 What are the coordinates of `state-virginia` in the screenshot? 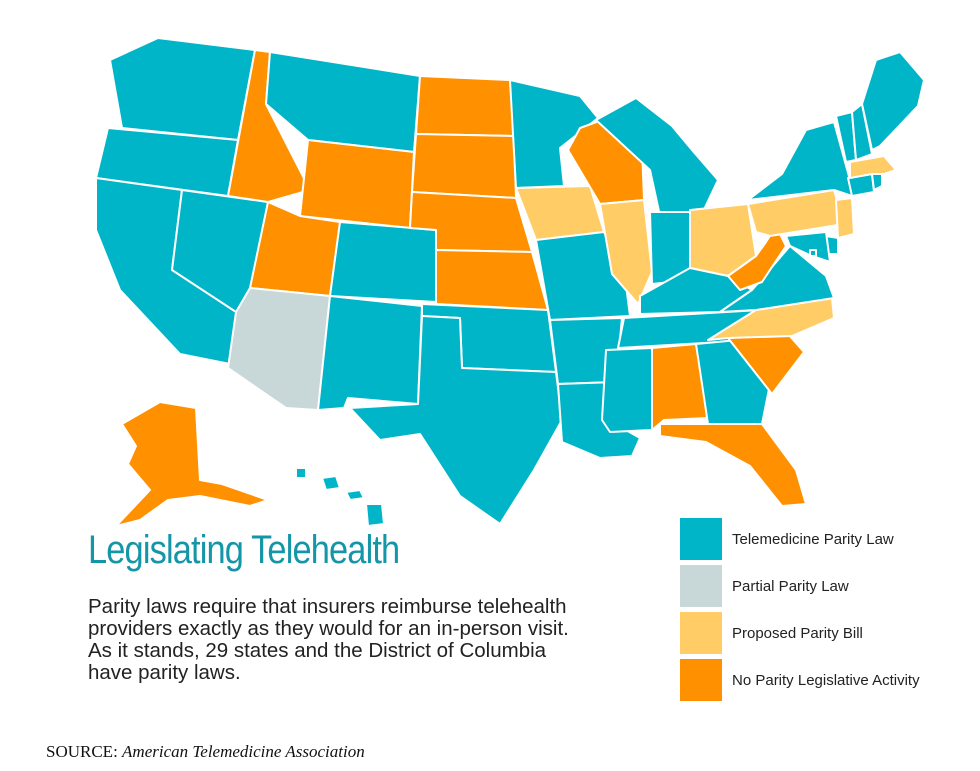 It's located at (777, 279).